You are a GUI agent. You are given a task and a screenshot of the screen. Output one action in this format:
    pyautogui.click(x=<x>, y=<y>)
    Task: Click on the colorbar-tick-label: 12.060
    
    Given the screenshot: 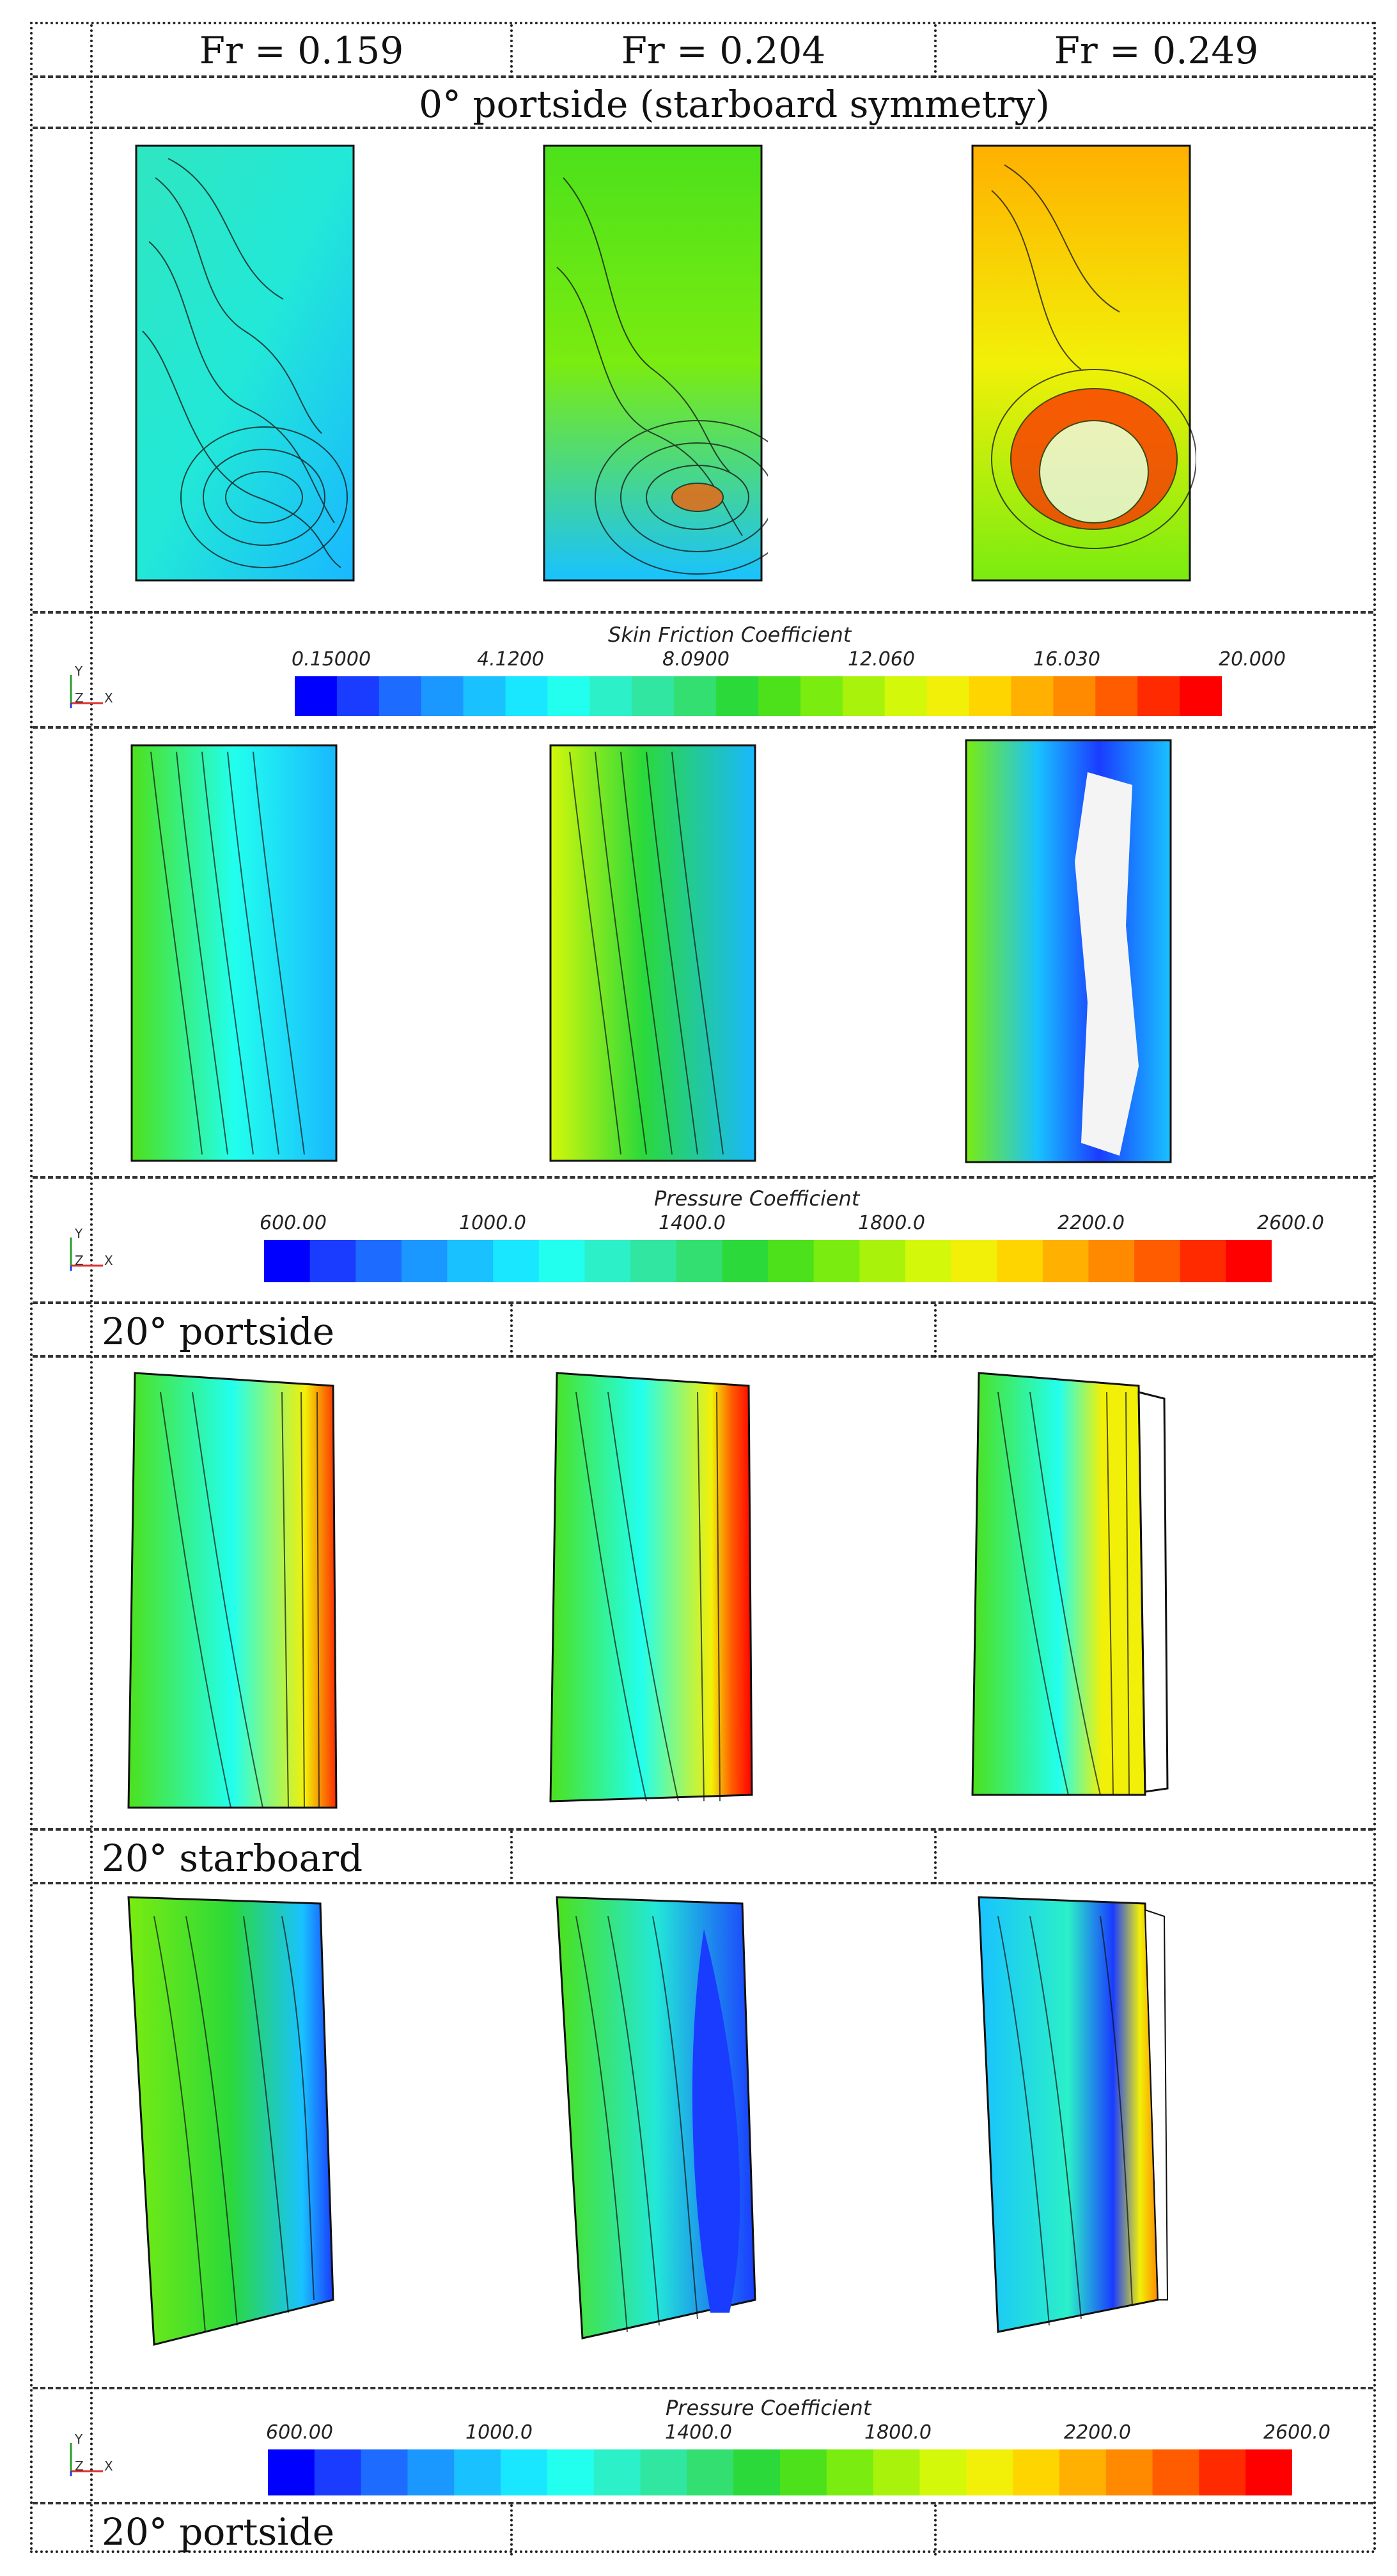 What is the action you would take?
    pyautogui.click(x=881, y=660)
    